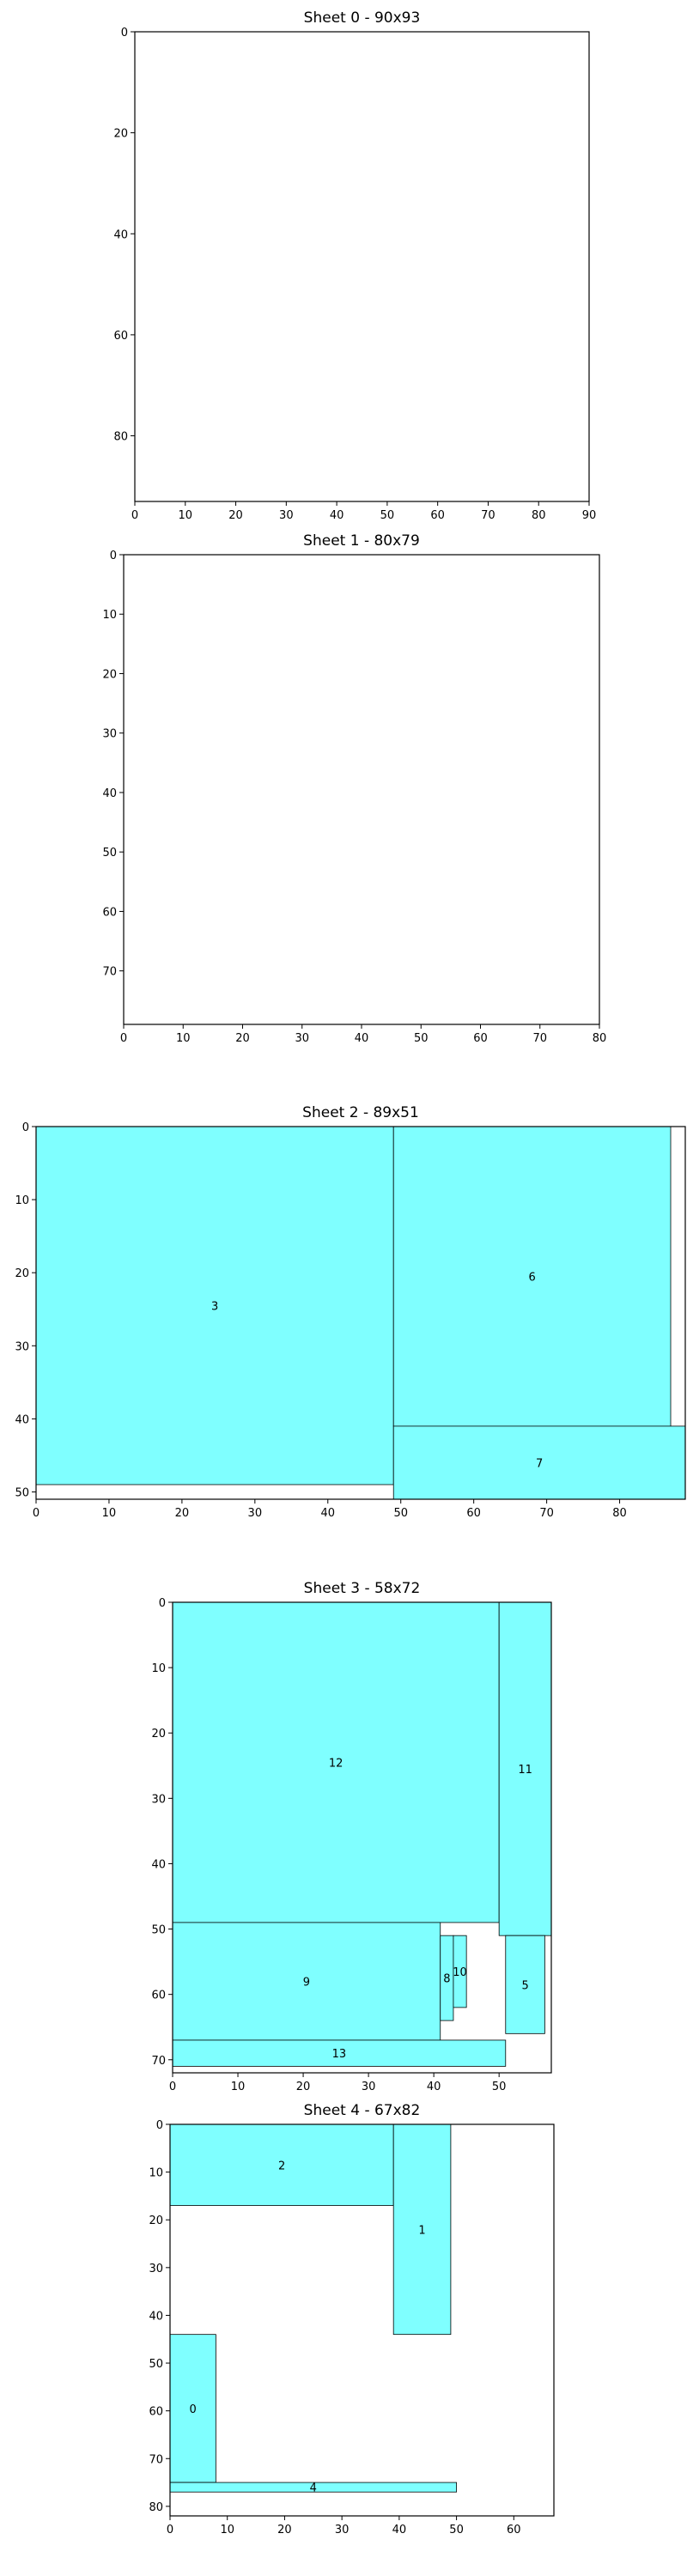 The image size is (687, 2576). I want to click on piece-label: 11, so click(525, 1770).